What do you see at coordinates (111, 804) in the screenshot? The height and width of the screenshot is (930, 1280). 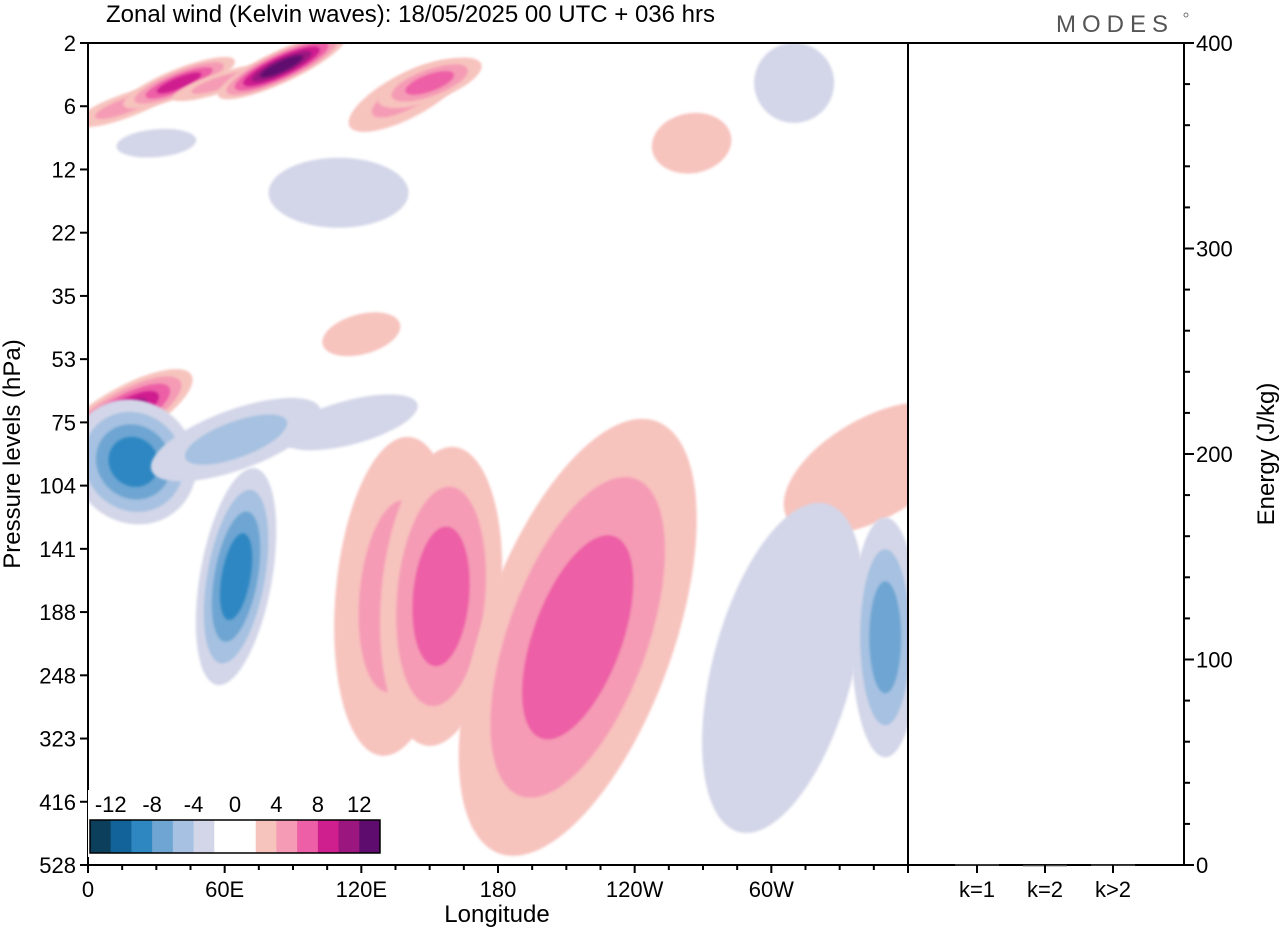 I see `colorbar-tick-label: -12` at bounding box center [111, 804].